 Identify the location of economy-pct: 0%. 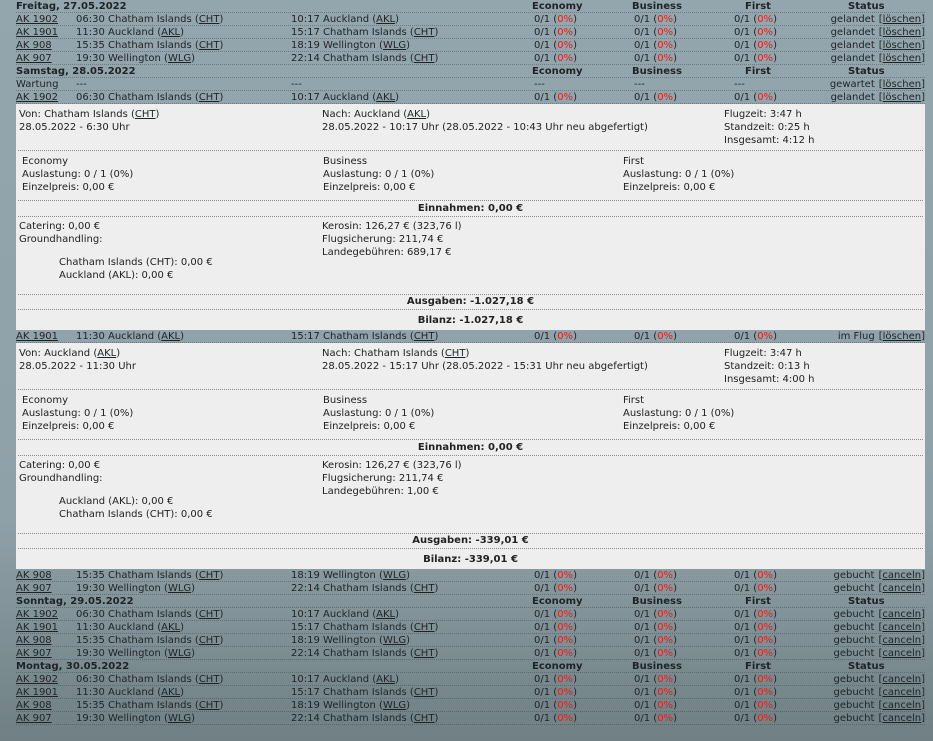
(565, 614).